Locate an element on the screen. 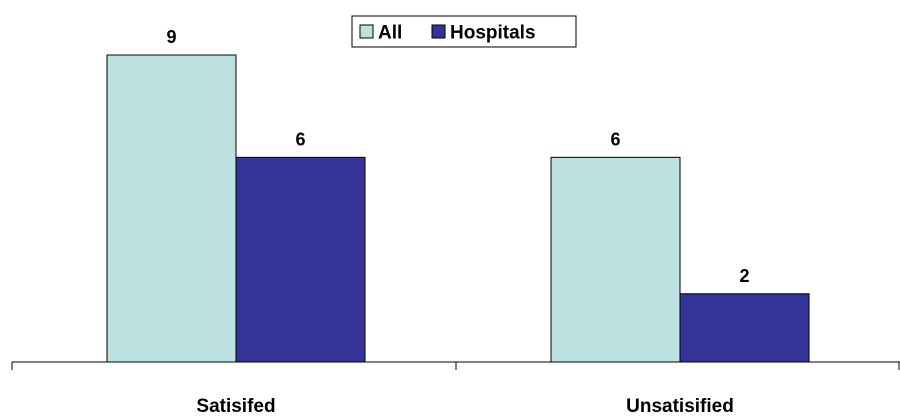 The height and width of the screenshot is (418, 900). bar-hospitals-satisifed is located at coordinates (300, 259).